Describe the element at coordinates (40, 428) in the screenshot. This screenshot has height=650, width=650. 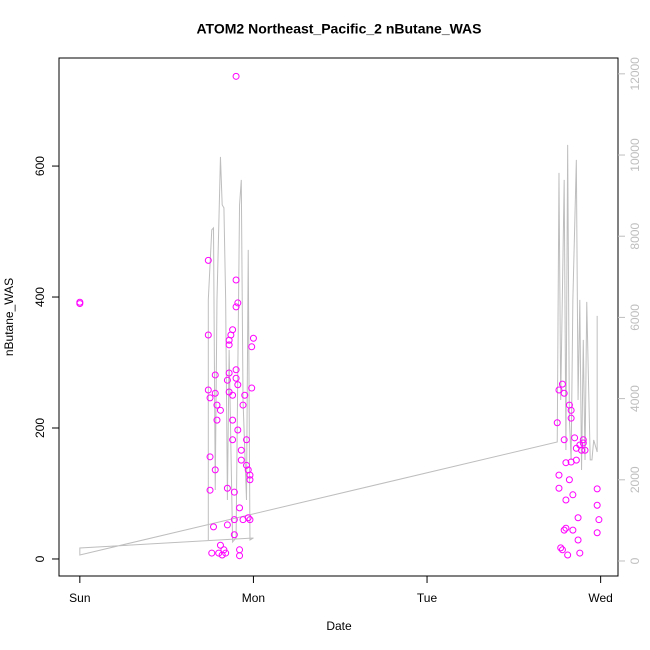
I see `y-tick-label: 200` at that location.